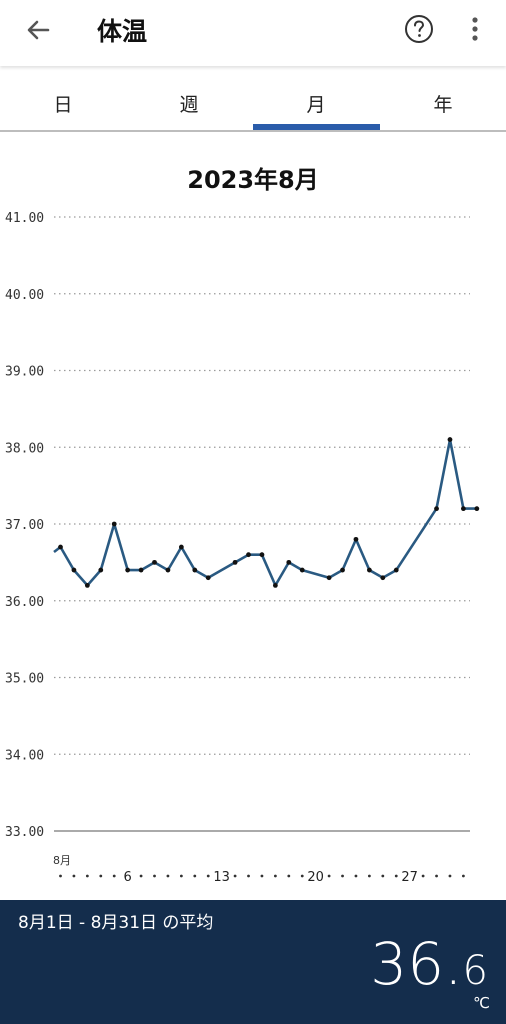 The width and height of the screenshot is (506, 1024). I want to click on x-tick-label: 13, so click(221, 877).